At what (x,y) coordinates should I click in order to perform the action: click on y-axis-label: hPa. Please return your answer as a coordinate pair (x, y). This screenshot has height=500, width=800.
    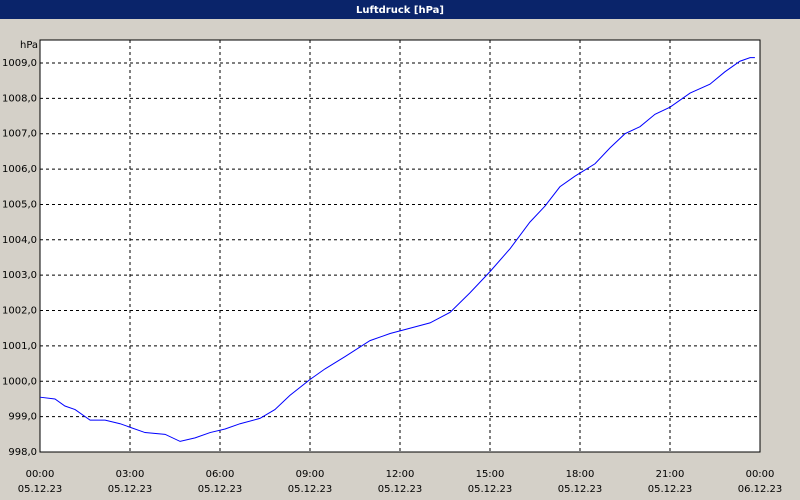
    Looking at the image, I should click on (29, 45).